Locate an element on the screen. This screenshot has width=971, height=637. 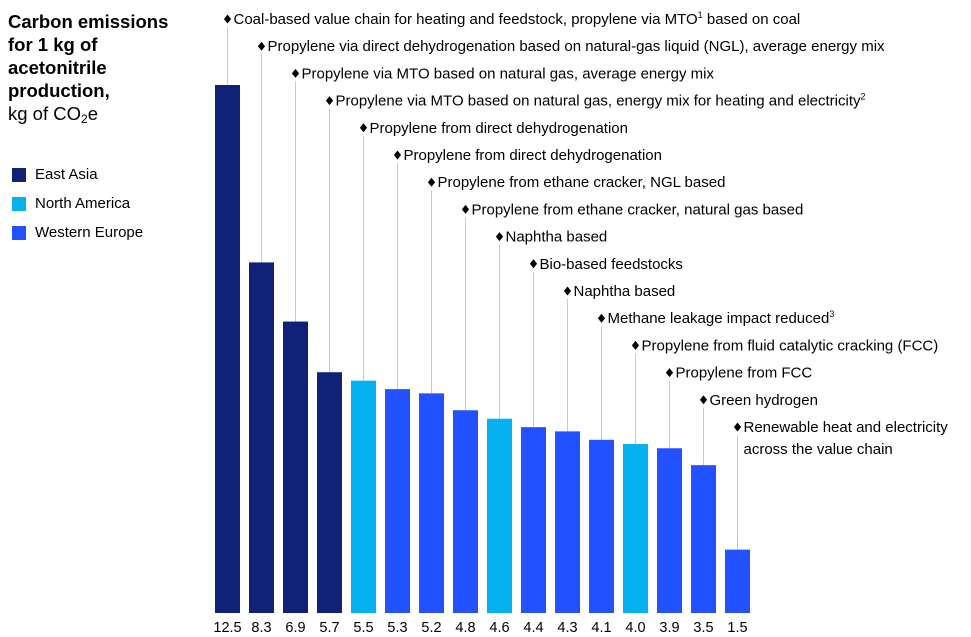
value-label: 4.1 is located at coordinates (601, 628).